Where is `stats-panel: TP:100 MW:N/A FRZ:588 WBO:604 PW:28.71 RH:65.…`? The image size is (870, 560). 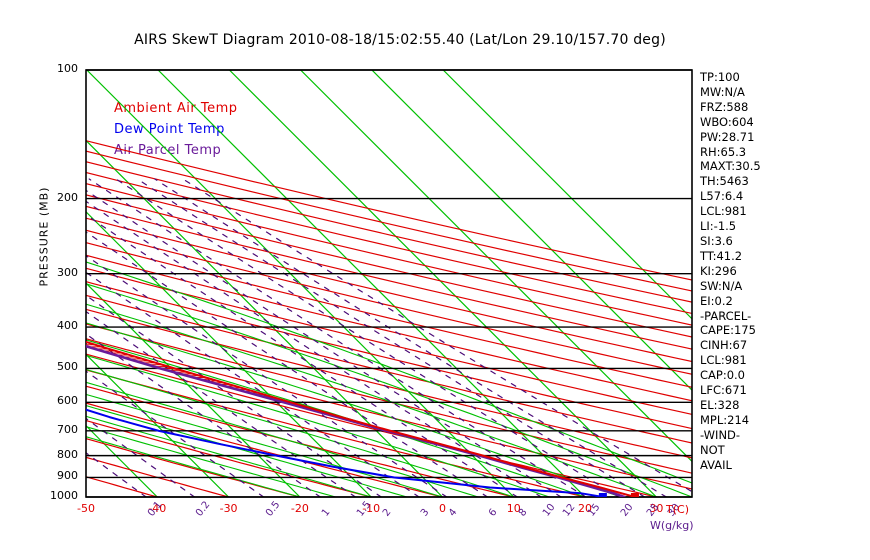
stats-panel: TP:100 MW:N/A FRZ:588 WBO:604 PW:28.71 RH:65.… is located at coordinates (748, 271).